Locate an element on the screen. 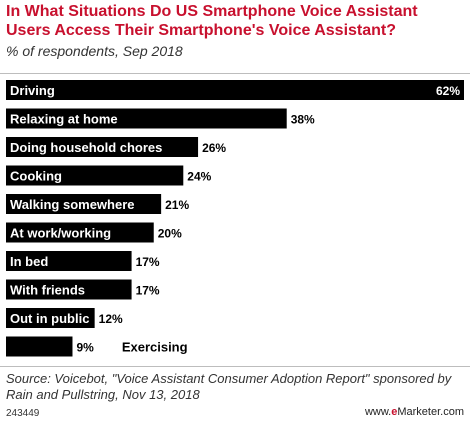  value-label-walking-somewhere: 21% is located at coordinates (177, 205).